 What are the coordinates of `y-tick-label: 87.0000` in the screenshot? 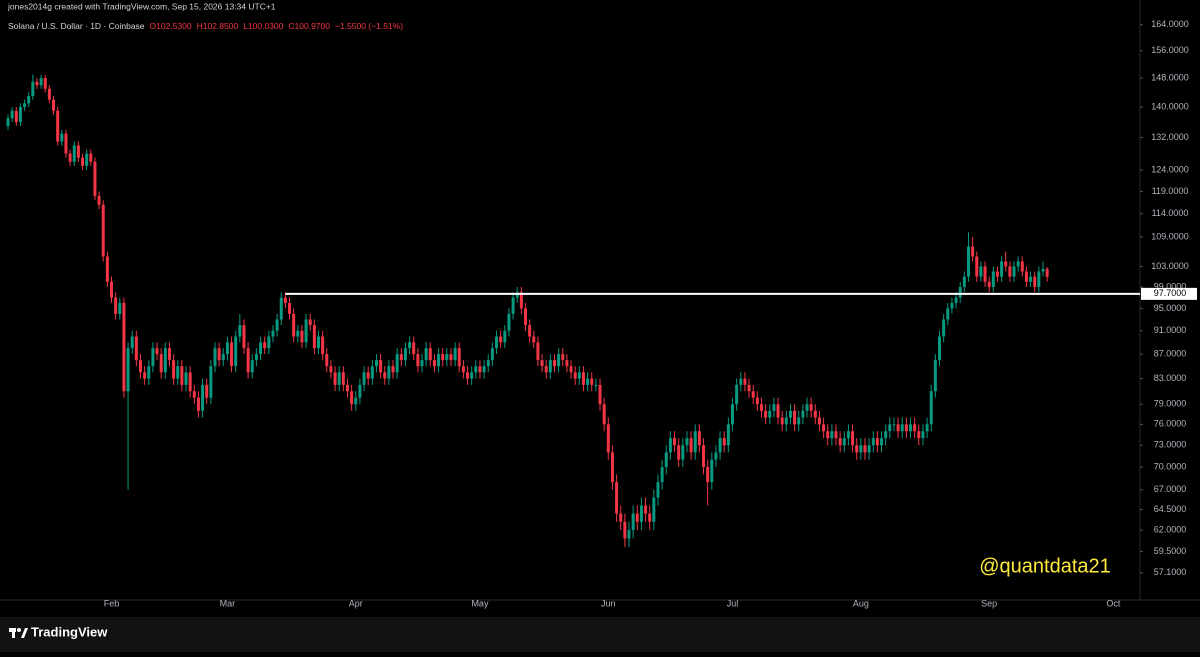 It's located at (1170, 353).